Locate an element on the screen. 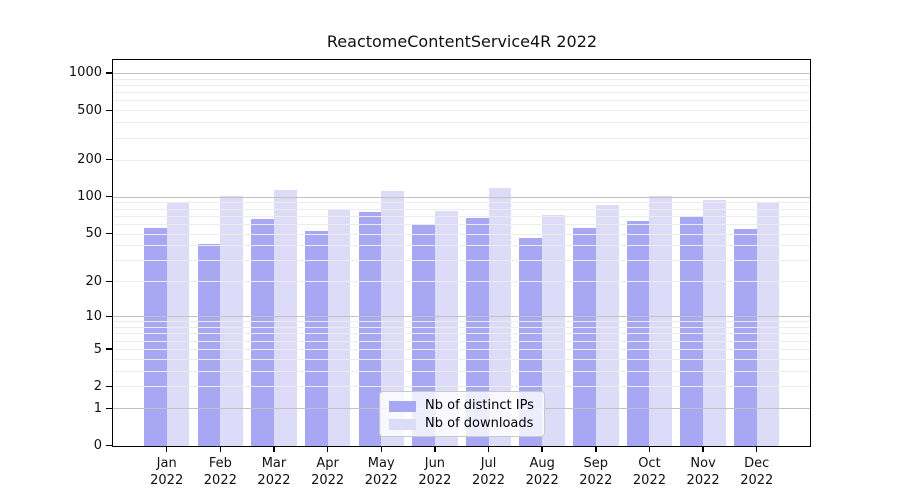 Image resolution: width=900 pixels, height=500 pixels. y-tick-label: 1 is located at coordinates (97, 408).